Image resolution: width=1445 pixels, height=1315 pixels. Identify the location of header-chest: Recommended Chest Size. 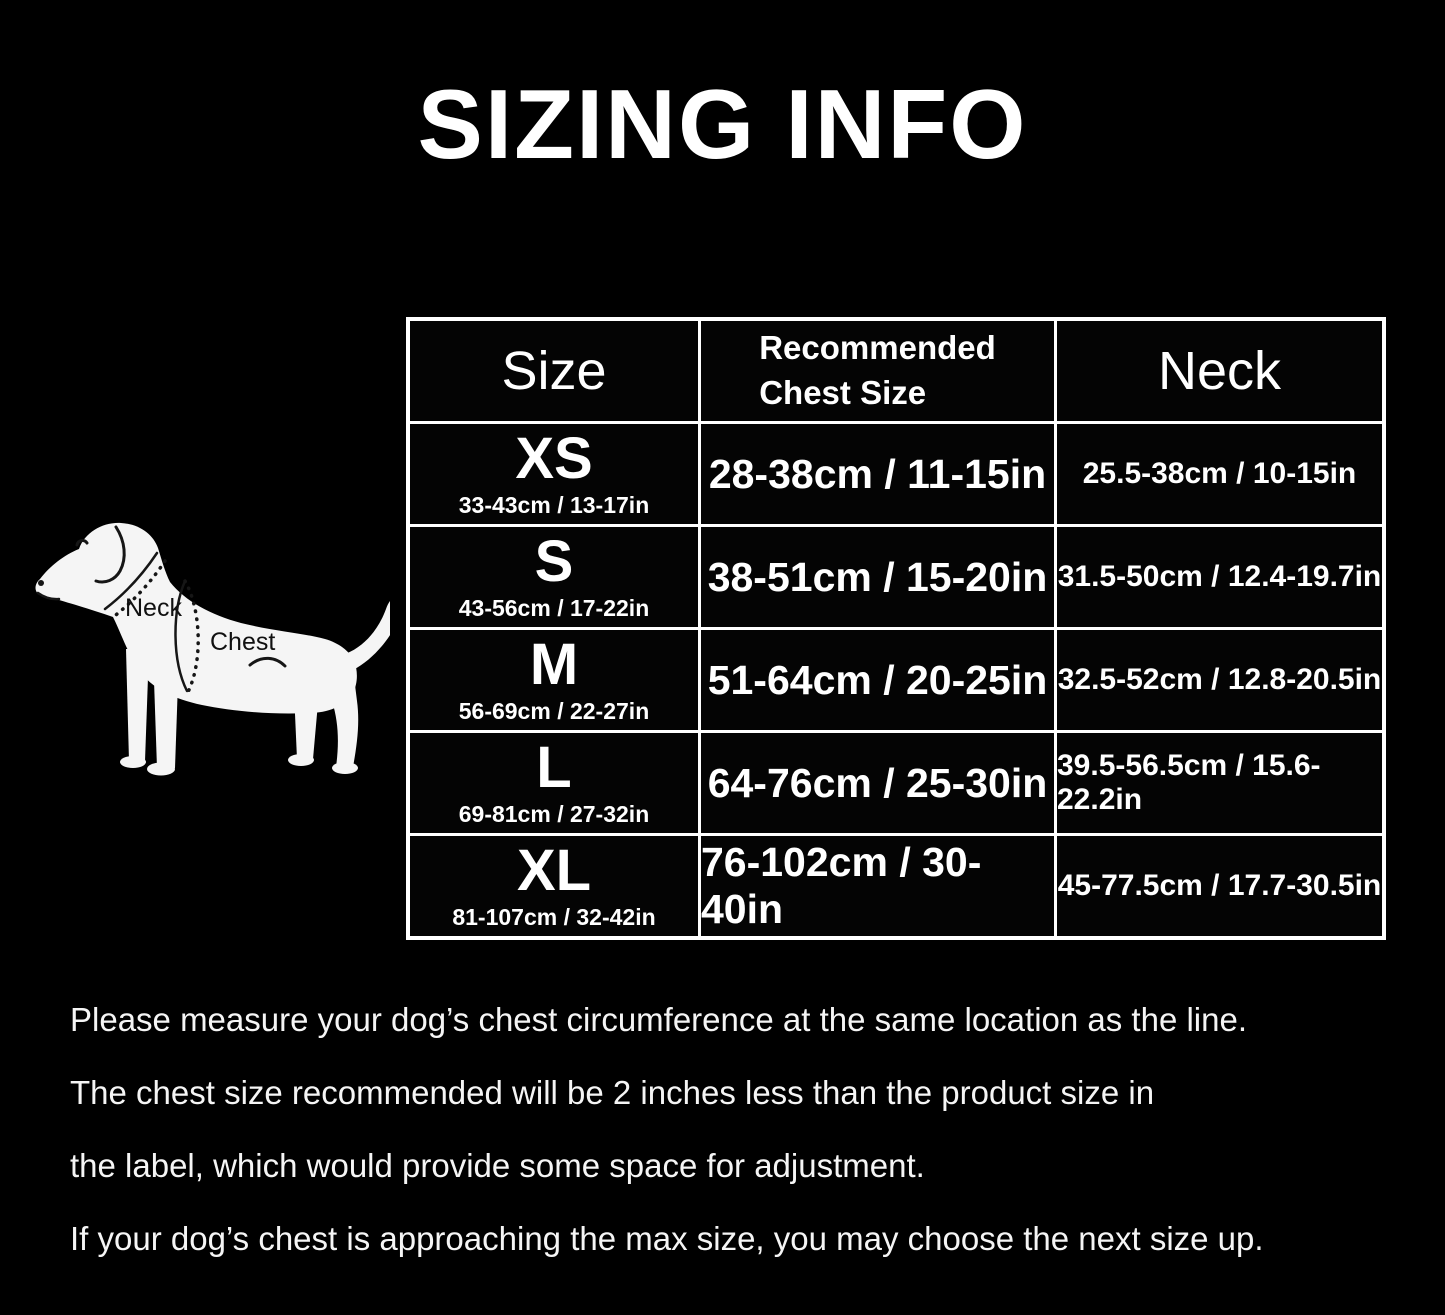
(877, 371).